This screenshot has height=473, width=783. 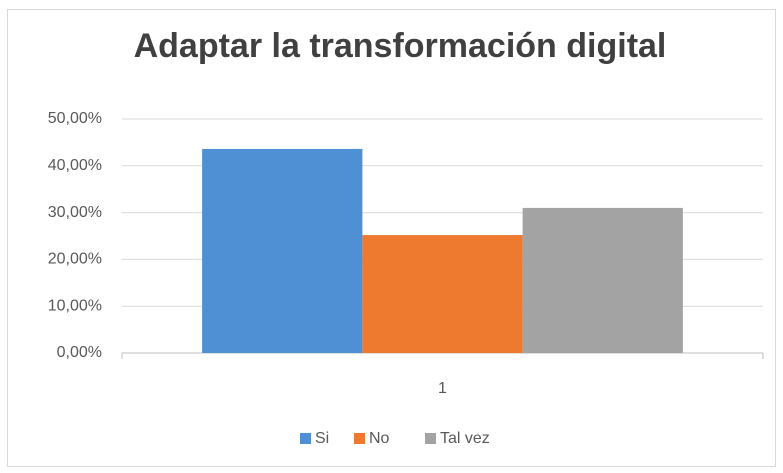 What do you see at coordinates (322, 438) in the screenshot?
I see `legend-label: Si` at bounding box center [322, 438].